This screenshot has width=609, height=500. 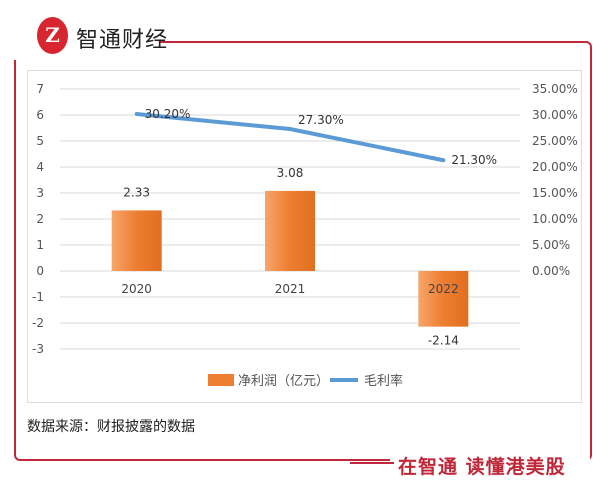 What do you see at coordinates (111, 427) in the screenshot?
I see `data-source: 数据来源：财报披露的数据` at bounding box center [111, 427].